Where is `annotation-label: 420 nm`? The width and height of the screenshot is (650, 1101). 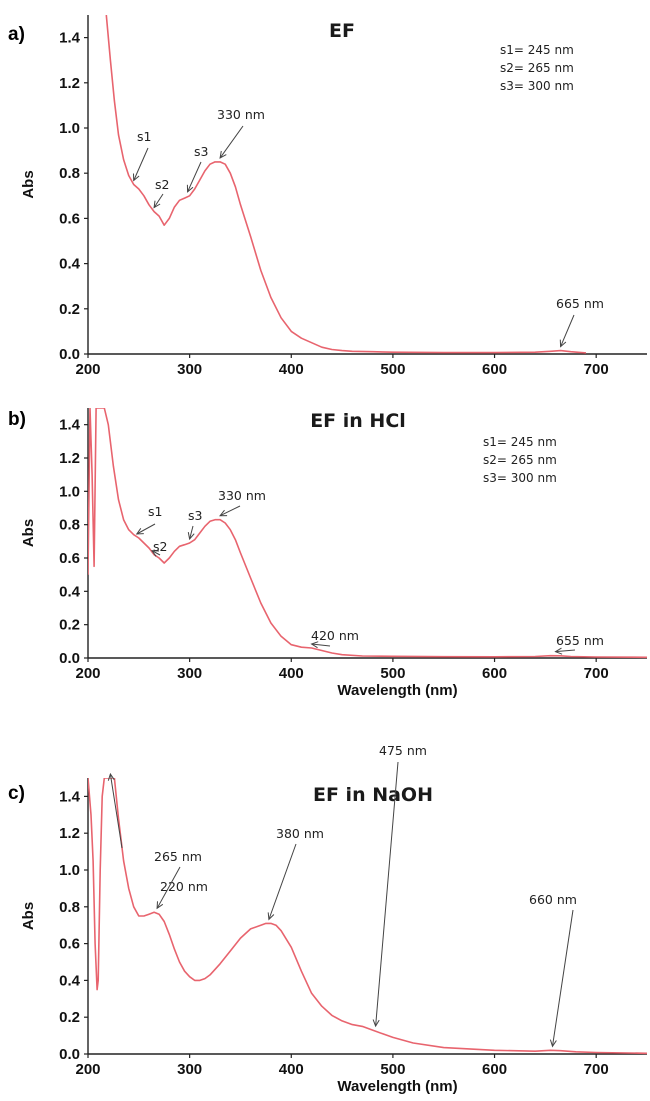
annotation-label: 420 nm is located at coordinates (335, 635).